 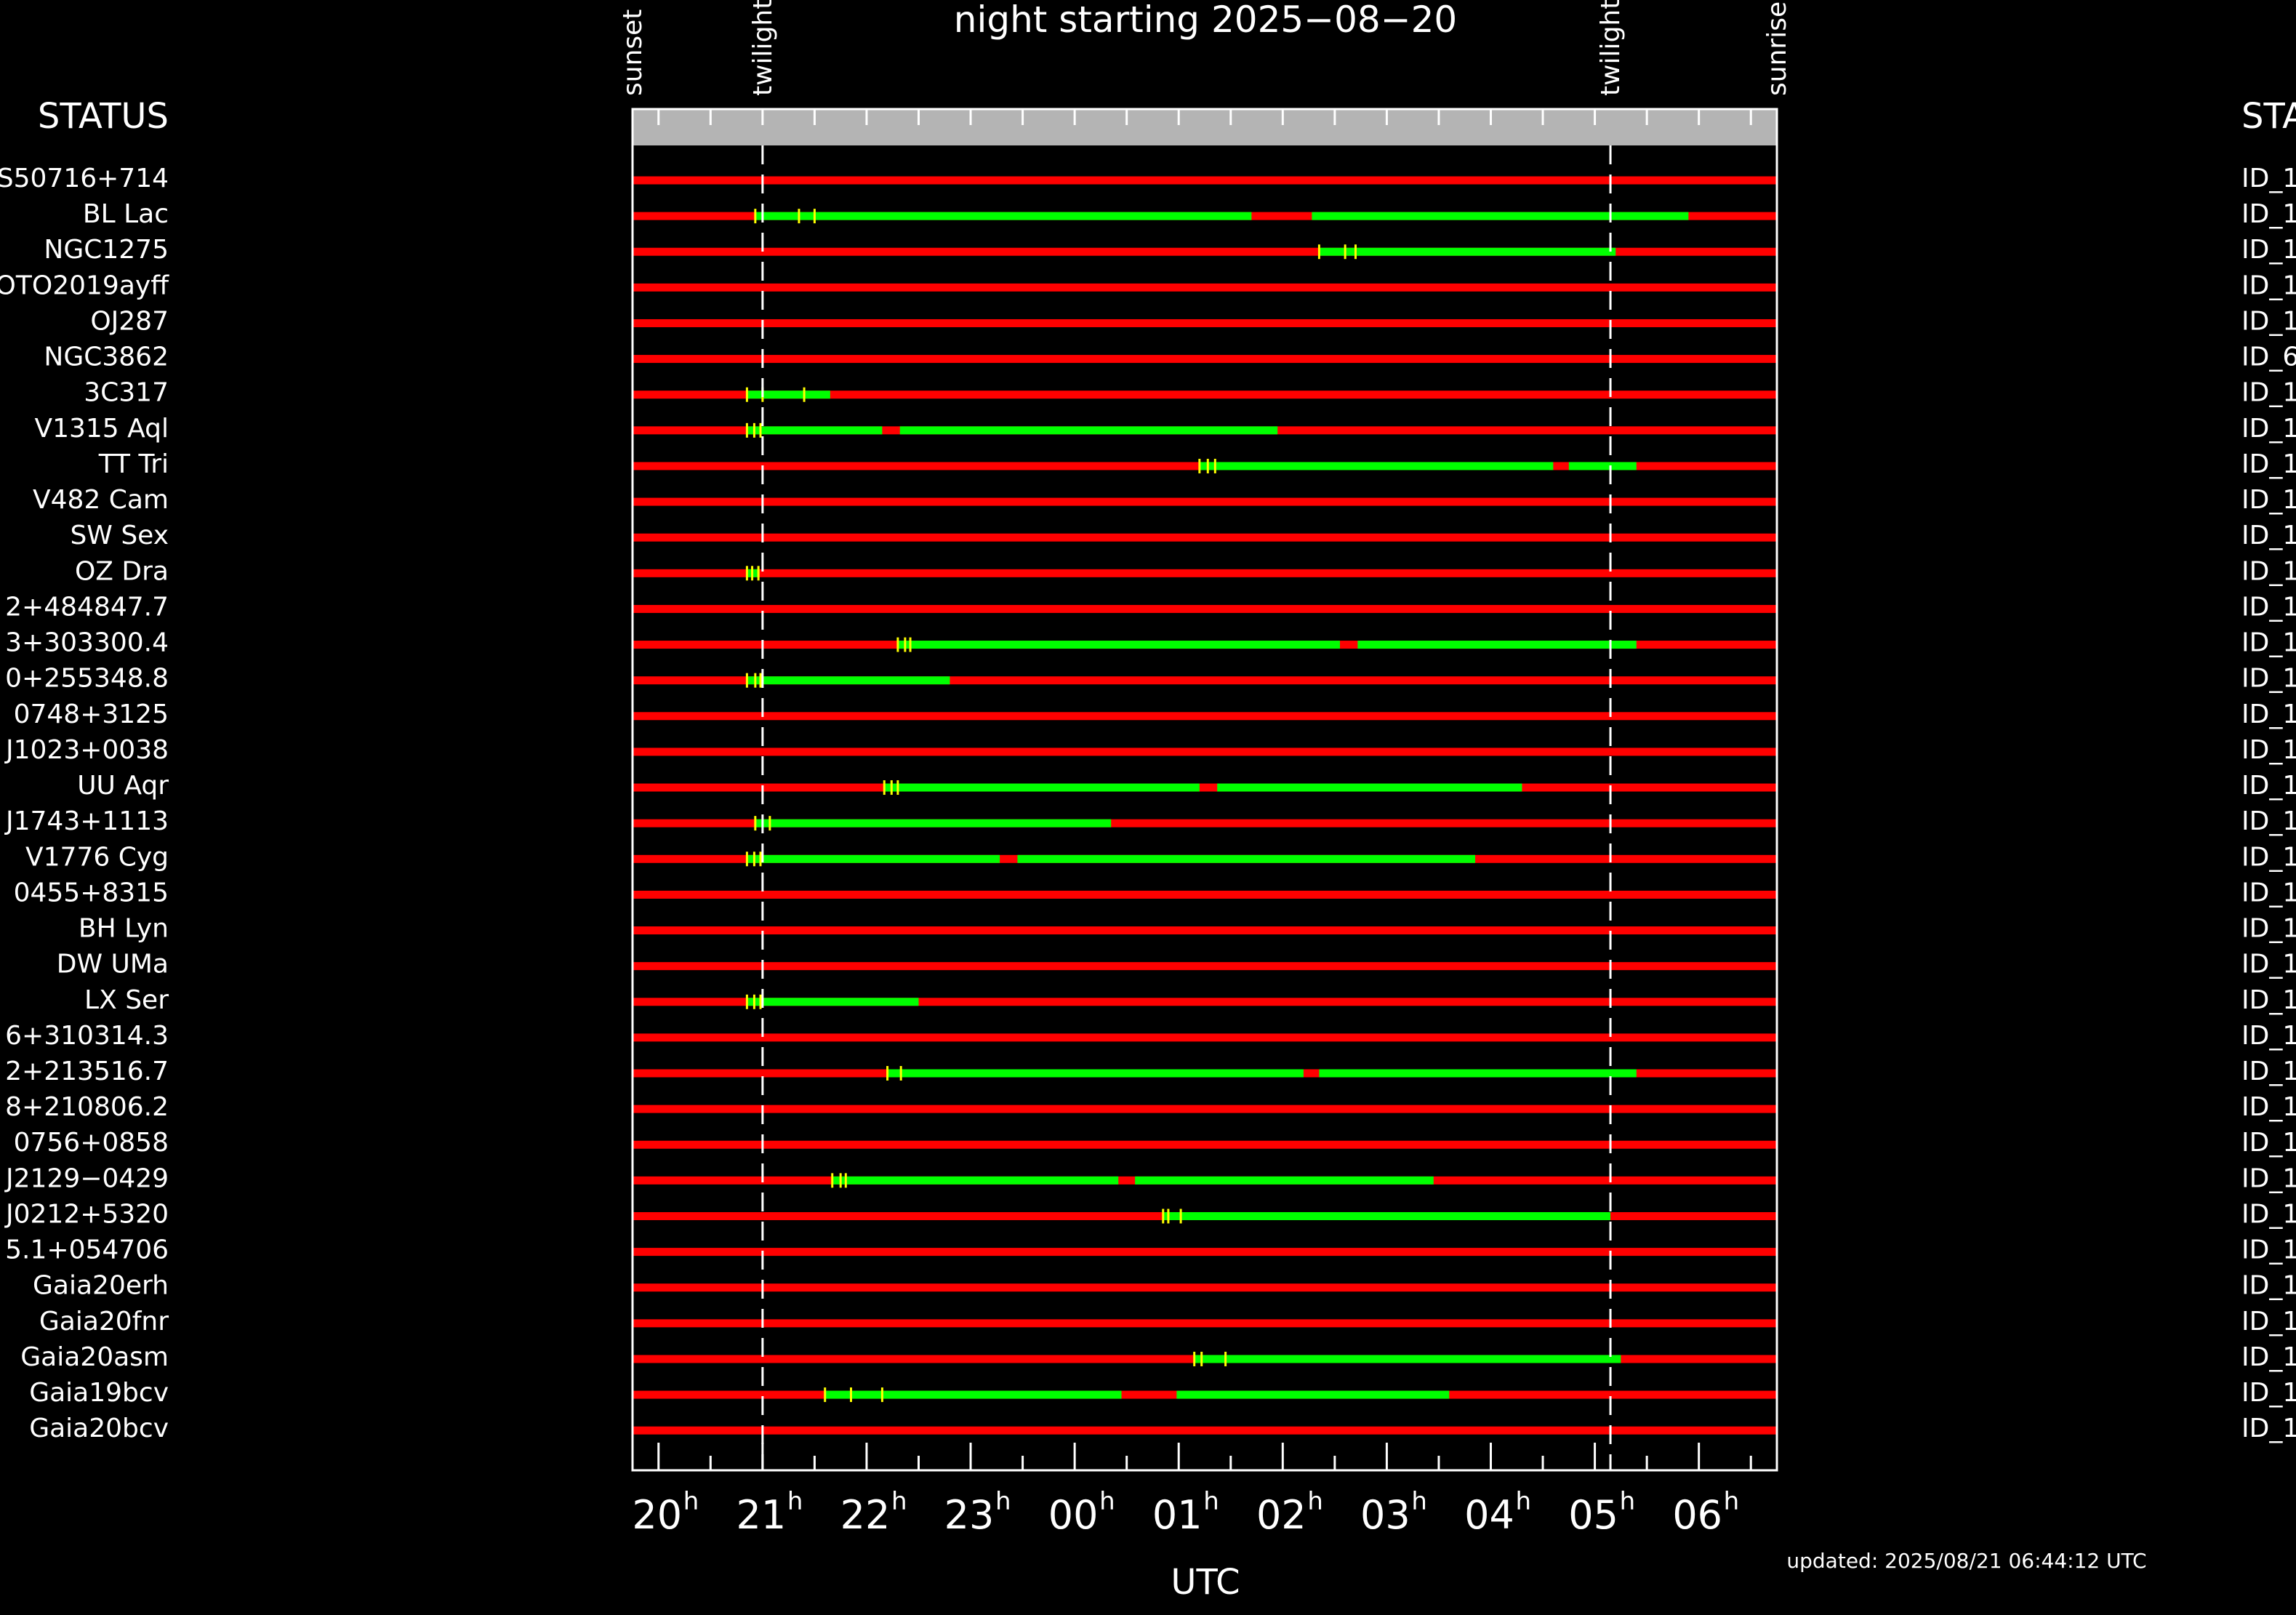 I want to click on target-row: SW Sex ID_1, so click(x=1183, y=535).